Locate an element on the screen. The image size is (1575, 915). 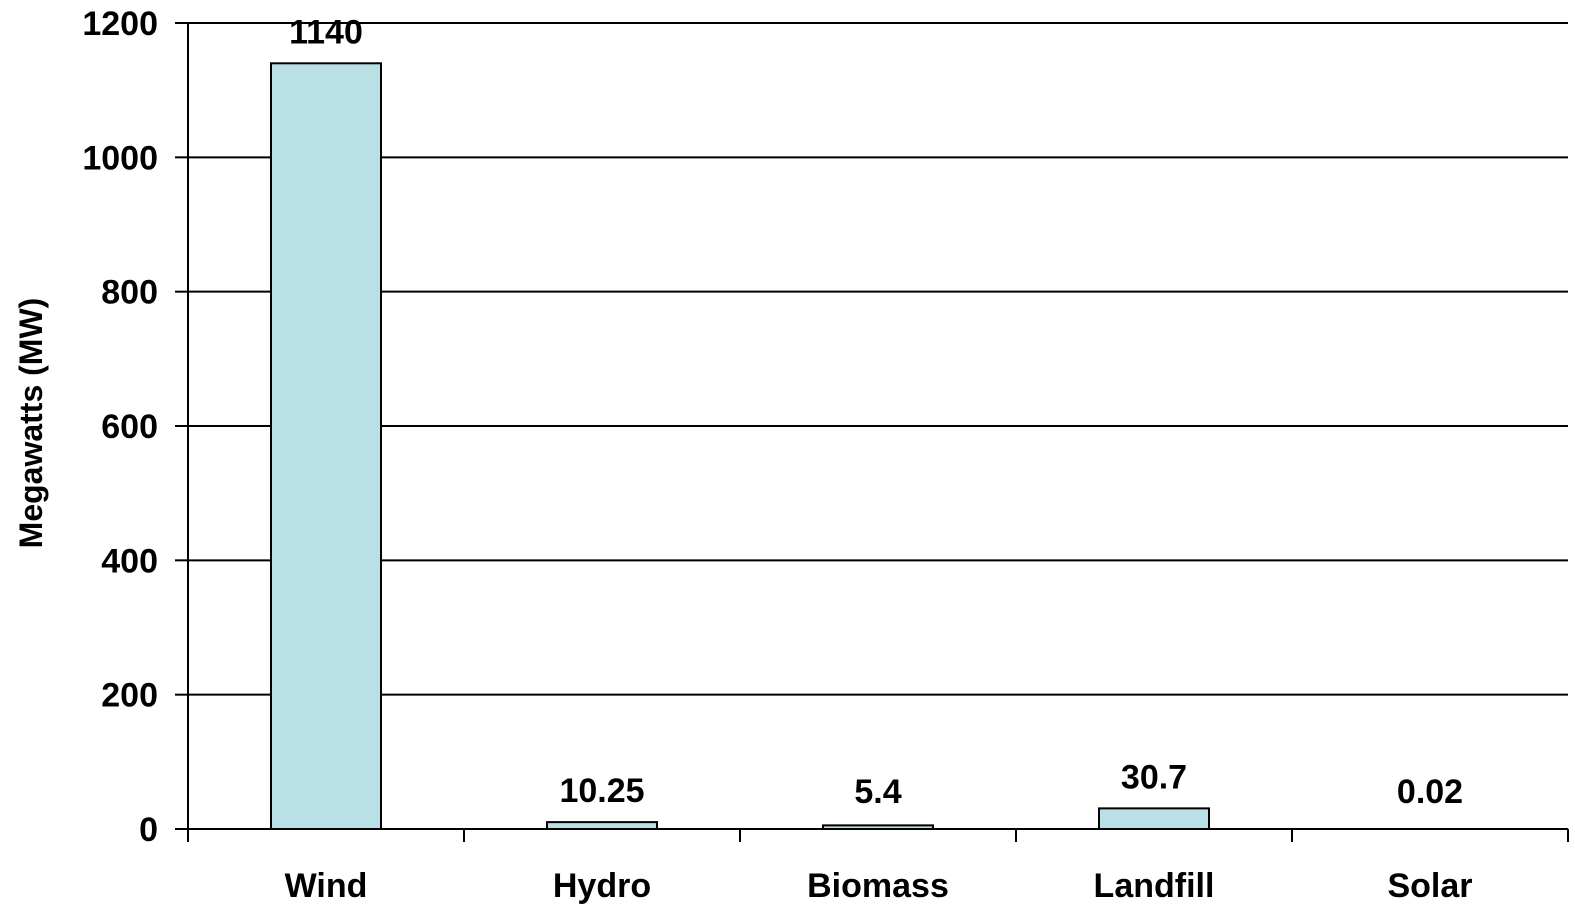
y-tick-label: 1200 is located at coordinates (120, 24).